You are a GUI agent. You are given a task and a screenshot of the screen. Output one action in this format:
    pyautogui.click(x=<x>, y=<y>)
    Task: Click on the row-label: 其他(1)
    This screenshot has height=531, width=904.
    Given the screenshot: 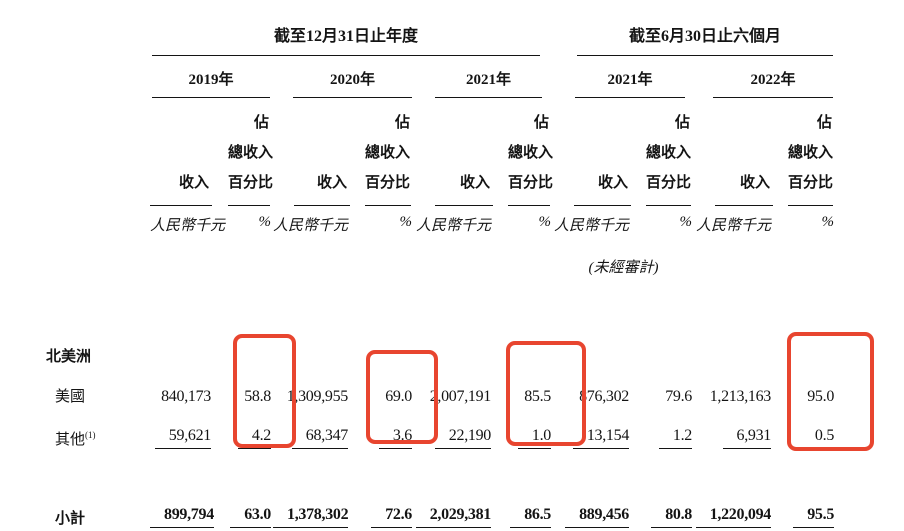 What is the action you would take?
    pyautogui.click(x=75, y=439)
    